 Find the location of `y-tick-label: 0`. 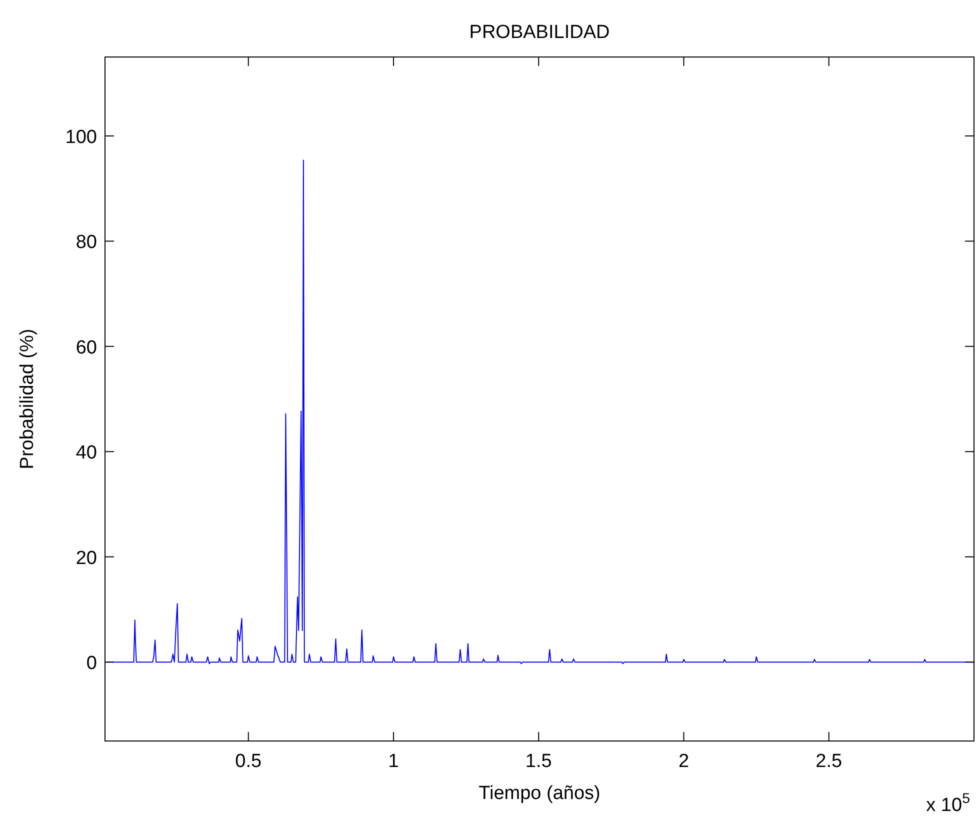

y-tick-label: 0 is located at coordinates (91, 663).